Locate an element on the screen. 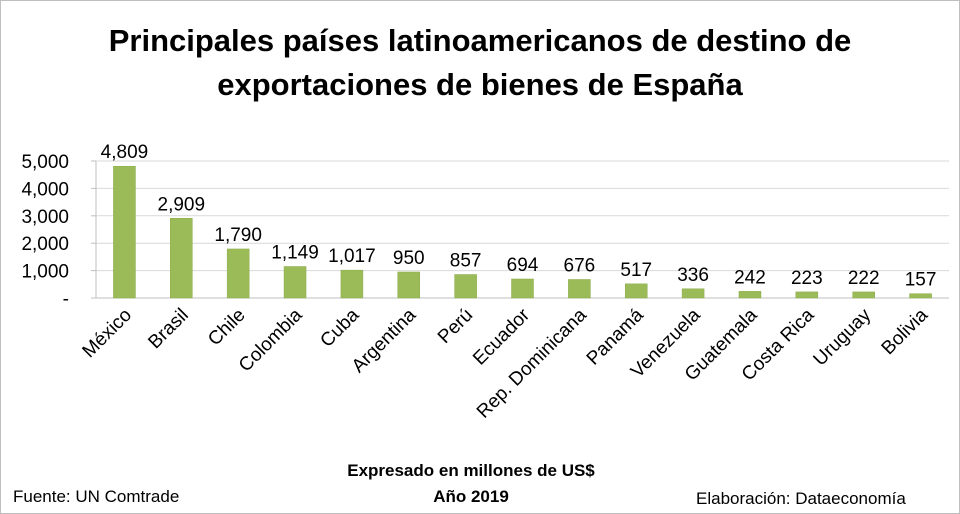 Image resolution: width=960 pixels, height=514 pixels. data-label: 223 is located at coordinates (807, 278).